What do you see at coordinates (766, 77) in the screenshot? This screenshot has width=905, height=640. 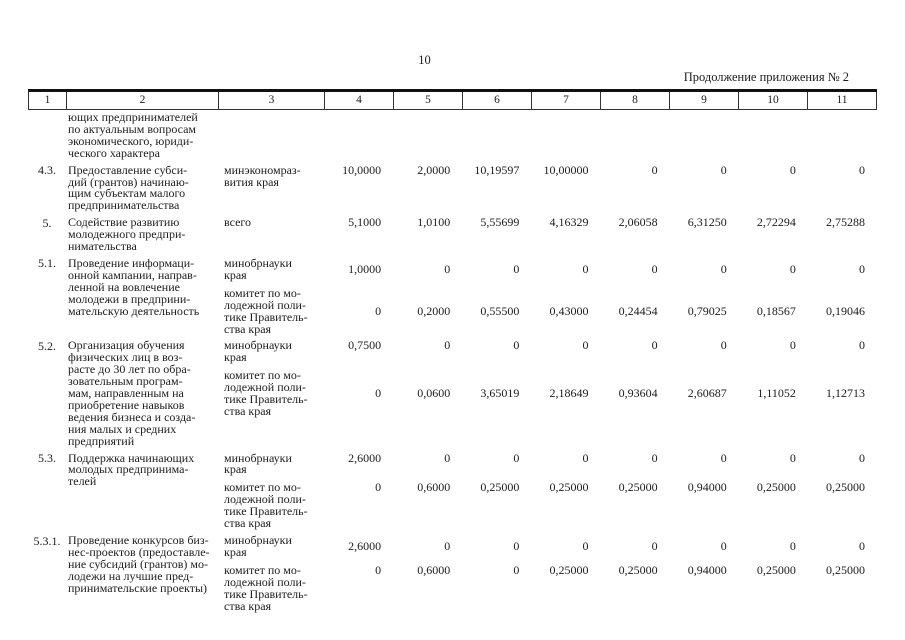 I see `appendix-continuation-label: Продолжение приложения № 2` at bounding box center [766, 77].